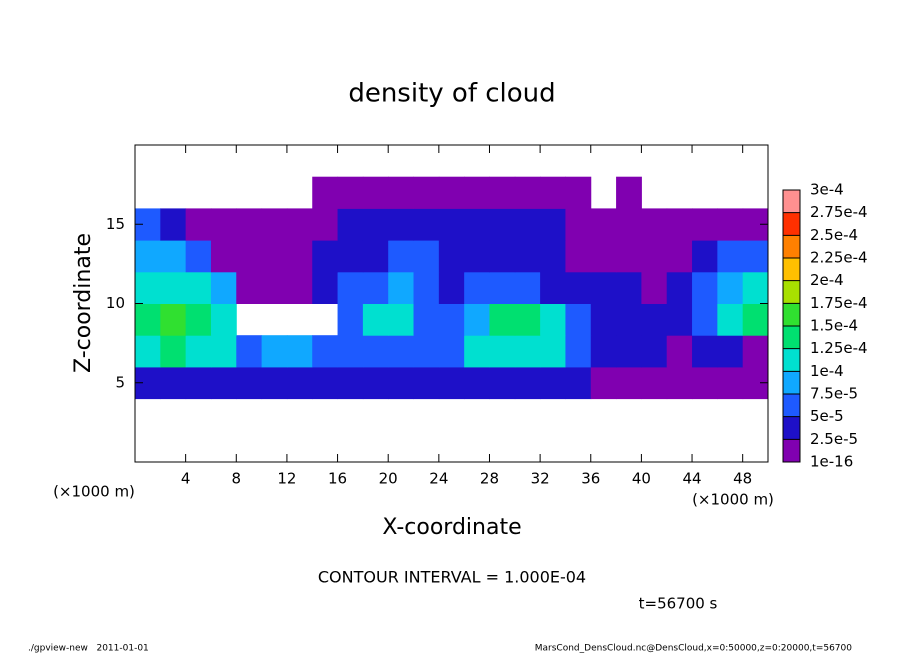 The width and height of the screenshot is (904, 654). I want to click on x-unit-label: (×1000 m), so click(733, 500).